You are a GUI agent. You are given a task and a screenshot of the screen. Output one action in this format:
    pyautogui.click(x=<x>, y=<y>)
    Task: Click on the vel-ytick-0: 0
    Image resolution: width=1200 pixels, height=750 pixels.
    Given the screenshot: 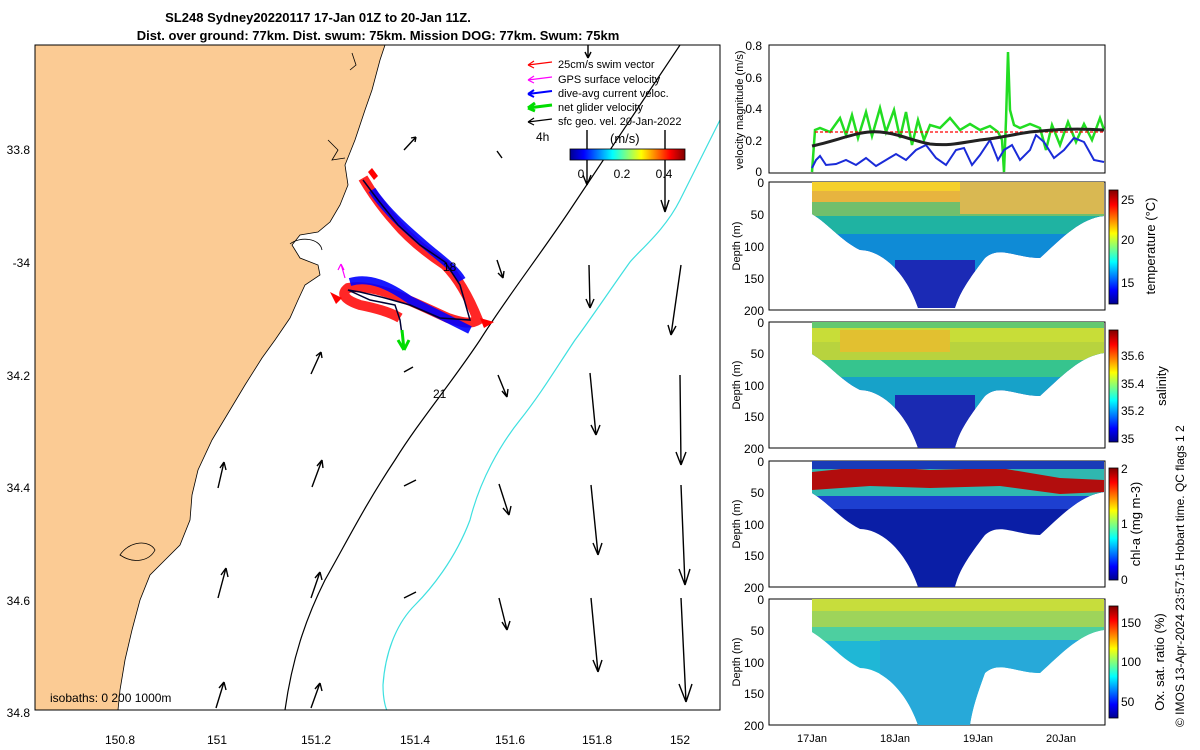 What is the action you would take?
    pyautogui.click(x=758, y=172)
    